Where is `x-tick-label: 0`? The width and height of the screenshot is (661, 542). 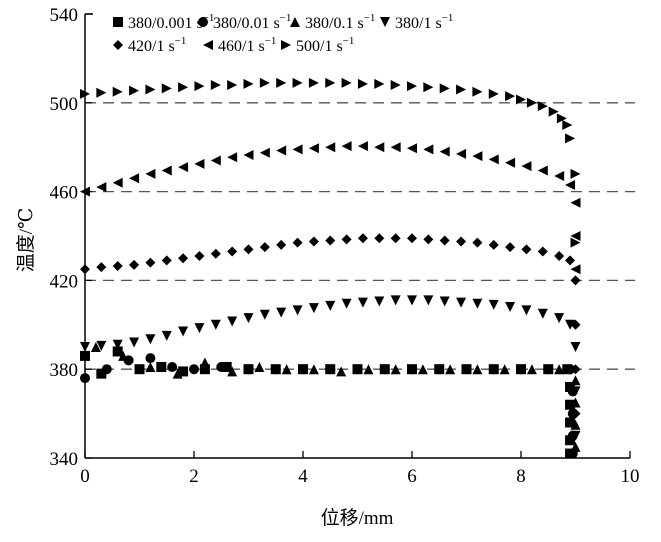
x-tick-label: 0 is located at coordinates (85, 476).